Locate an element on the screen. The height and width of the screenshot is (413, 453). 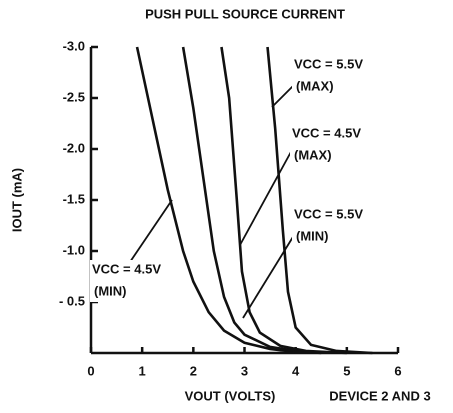
y-tick-label: -2.5 is located at coordinates (74, 96).